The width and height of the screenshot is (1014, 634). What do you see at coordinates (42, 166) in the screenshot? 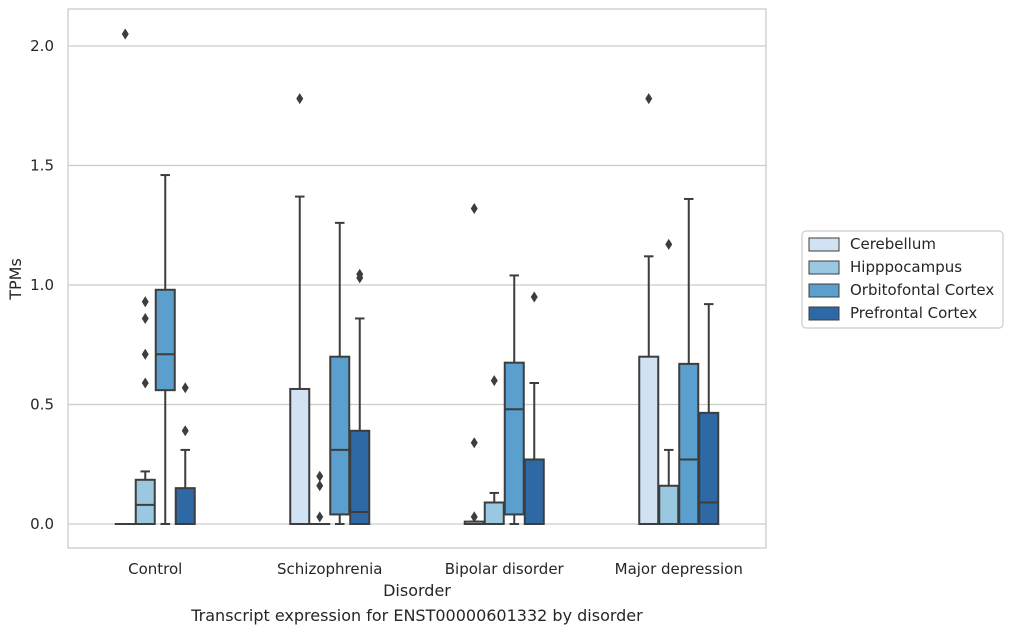
I see `y-tick-label: 1.5` at bounding box center [42, 166].